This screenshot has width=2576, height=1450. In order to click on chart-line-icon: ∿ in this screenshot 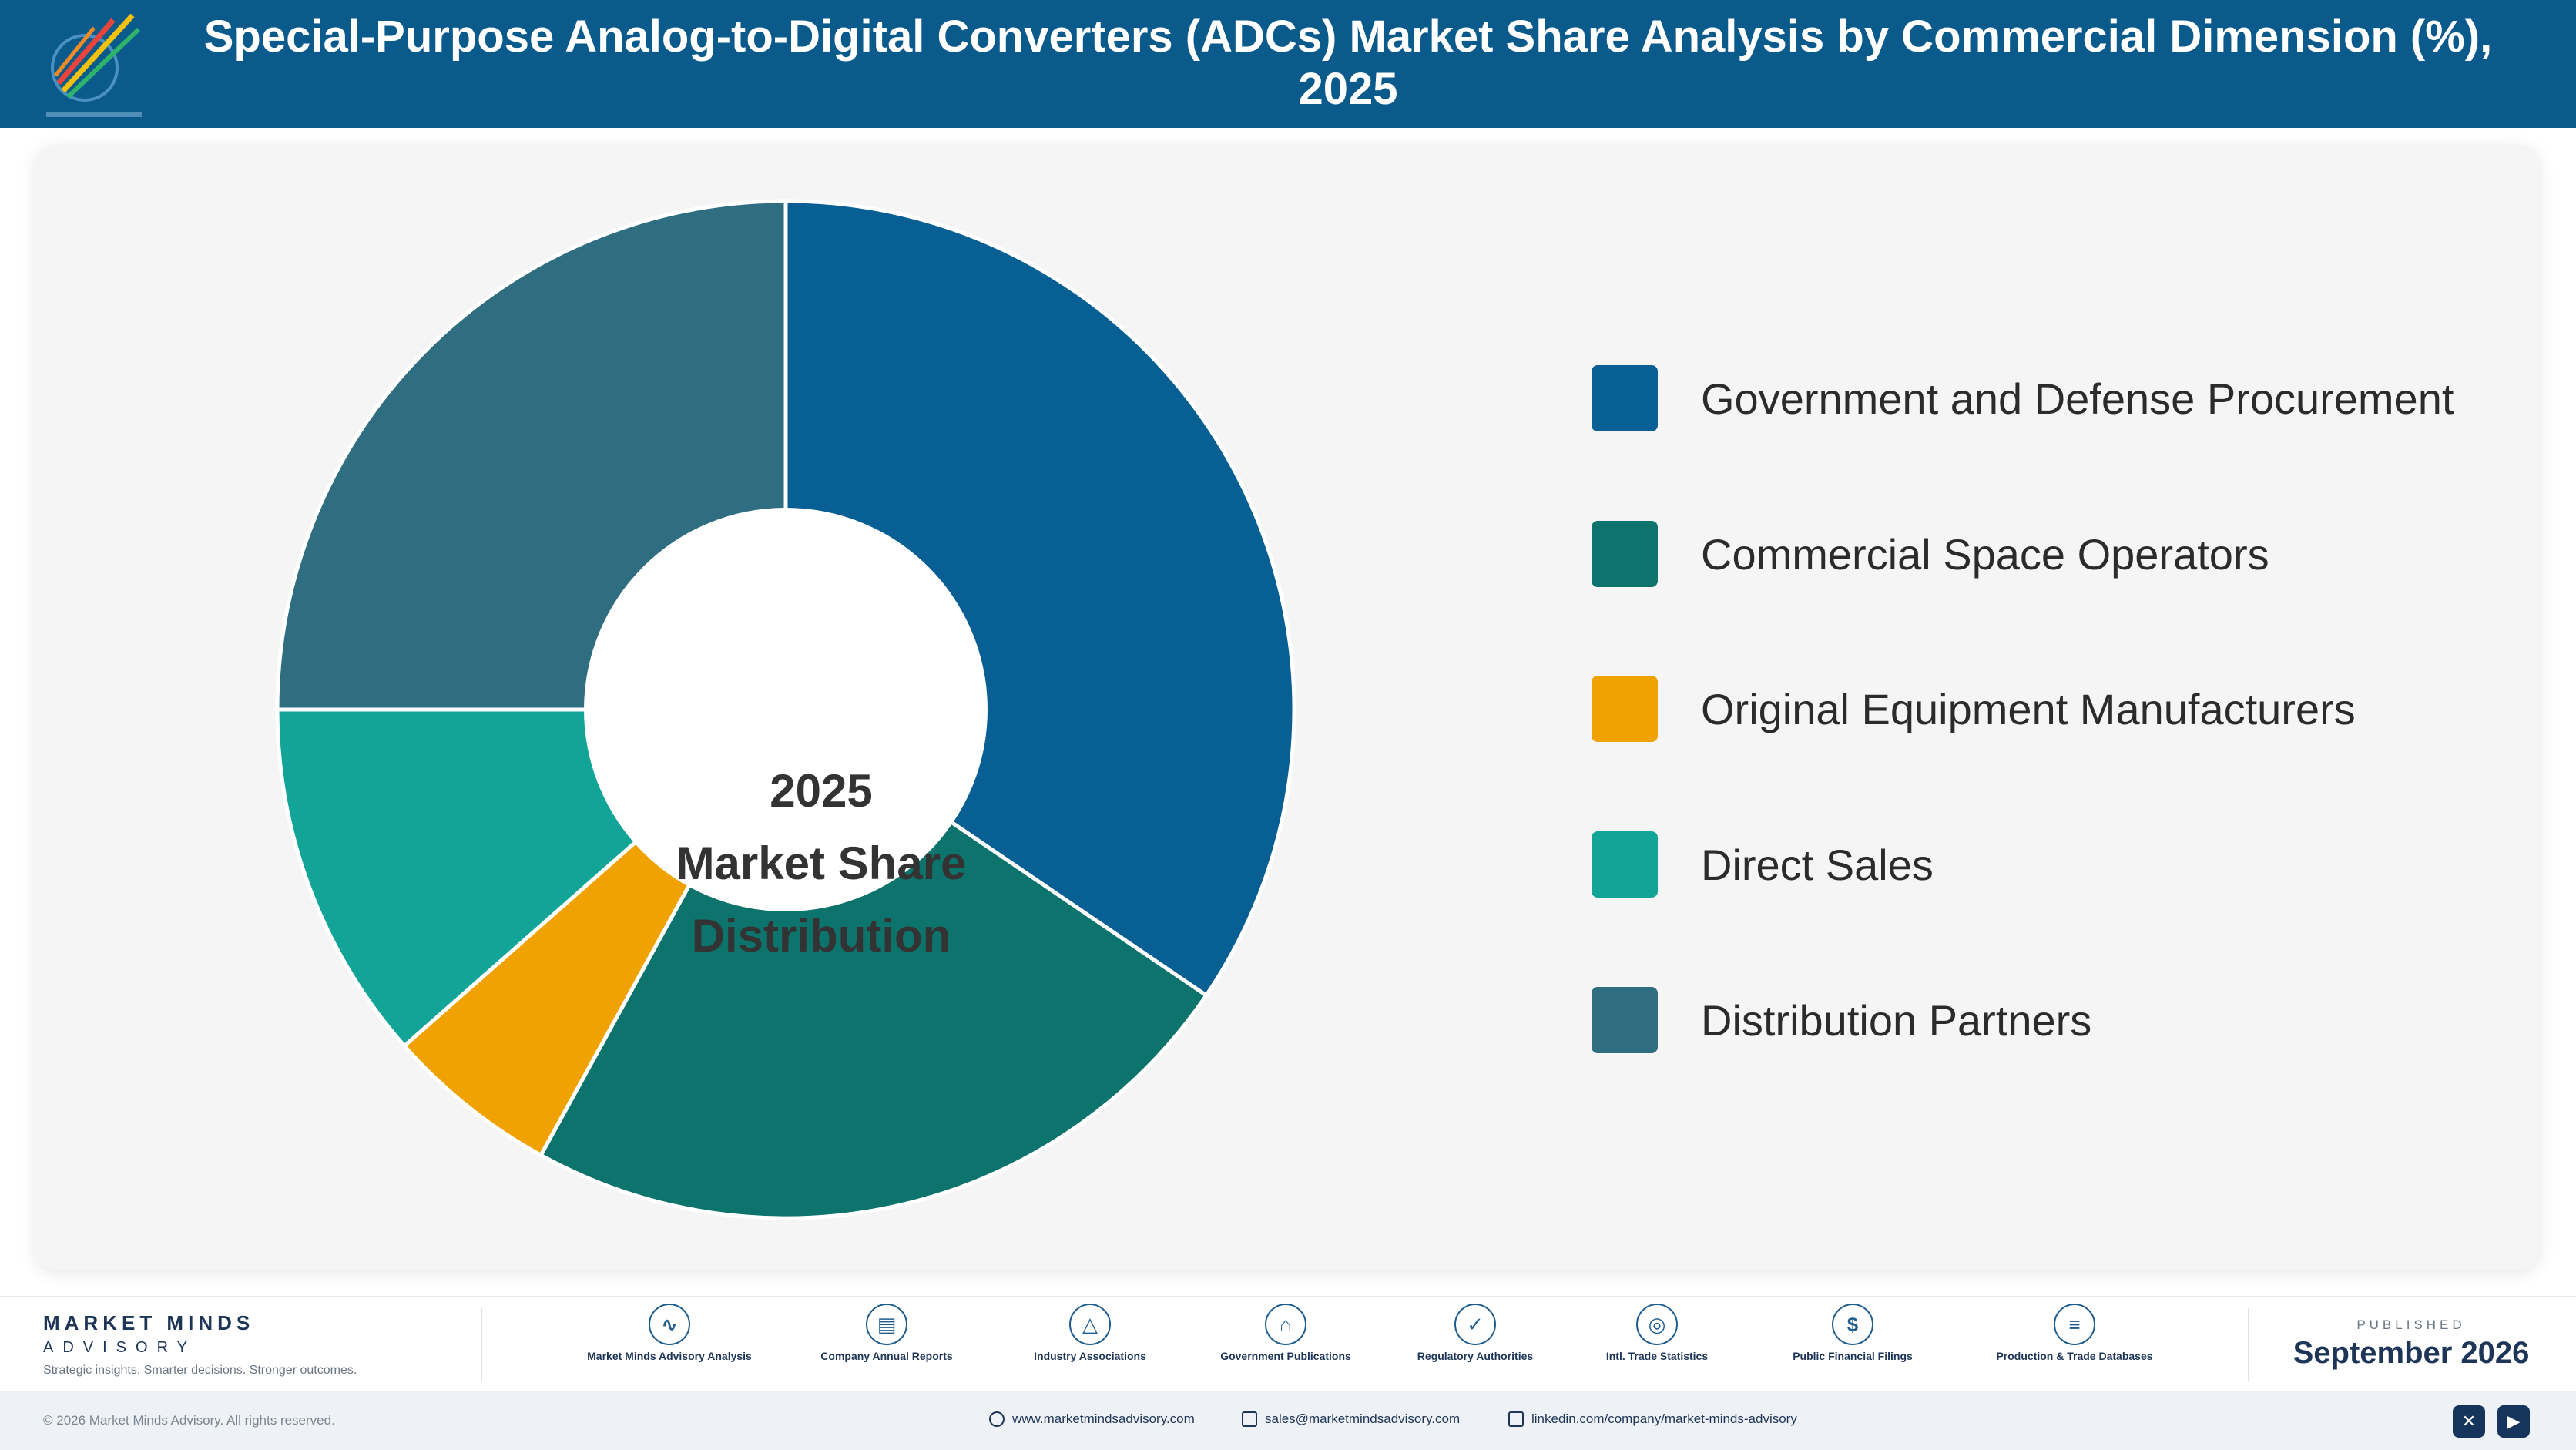, I will do `click(669, 1324)`.